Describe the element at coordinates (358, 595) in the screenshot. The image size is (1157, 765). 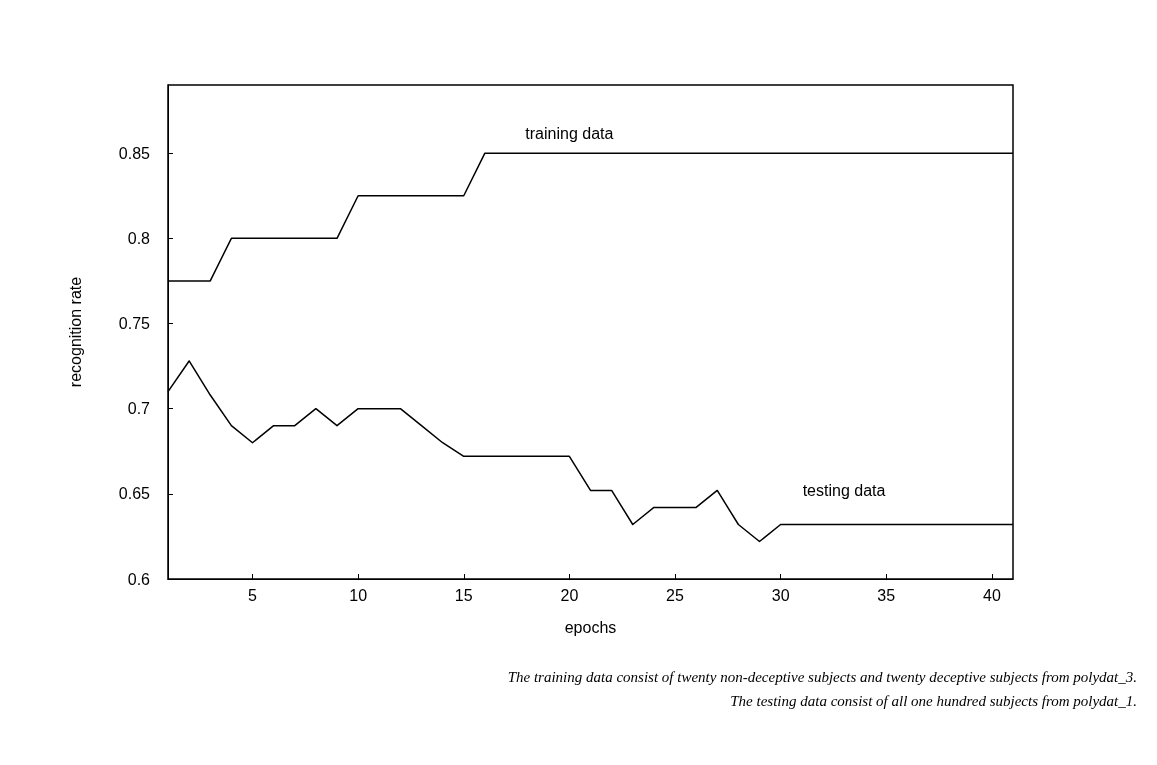
I see `x-tick-label: 10` at that location.